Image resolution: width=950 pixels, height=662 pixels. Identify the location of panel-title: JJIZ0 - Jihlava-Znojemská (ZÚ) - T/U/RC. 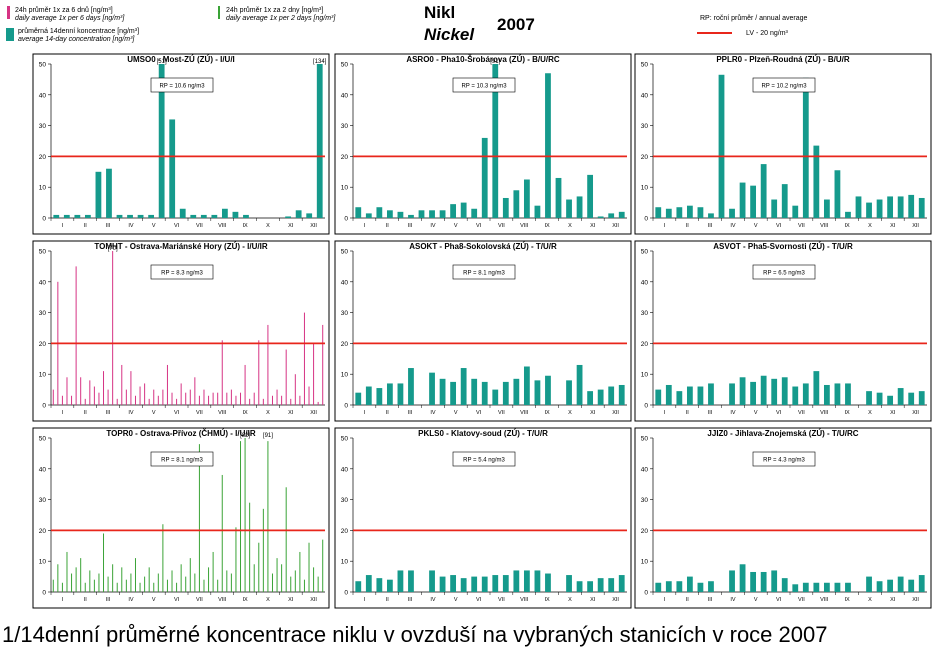
(782, 433).